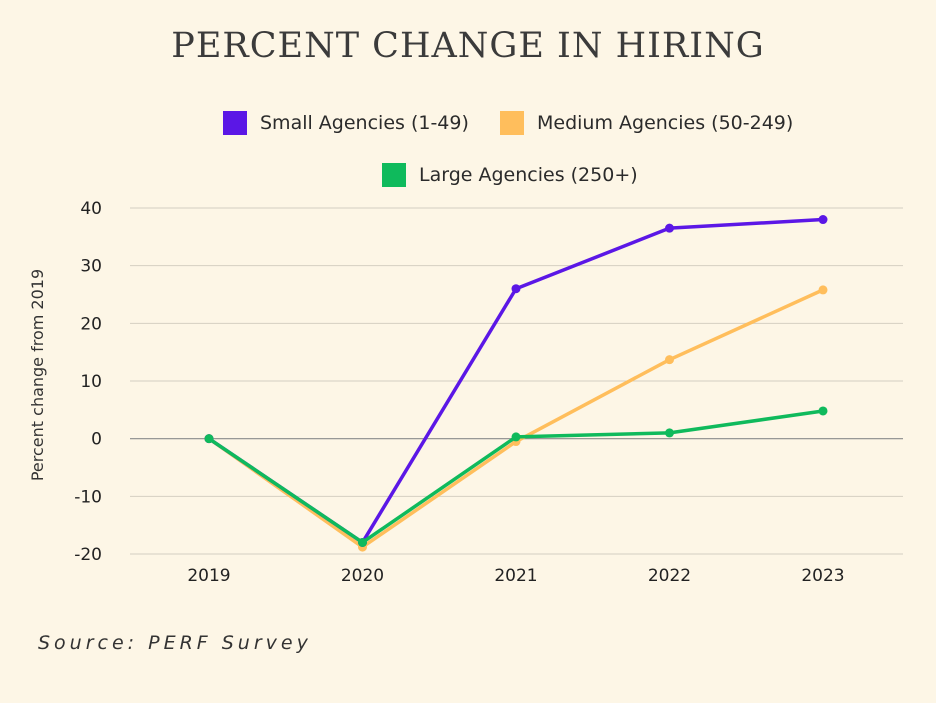 Image resolution: width=936 pixels, height=703 pixels. I want to click on series-large-agencies, so click(516, 476).